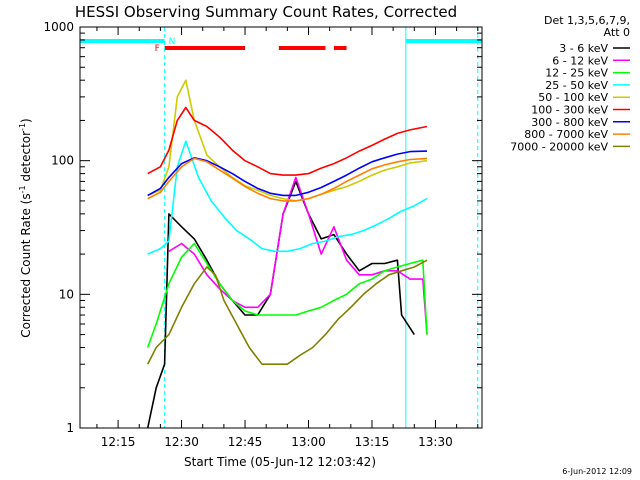 The width and height of the screenshot is (640, 480). What do you see at coordinates (372, 442) in the screenshot?
I see `x-tick-label: 13:15` at bounding box center [372, 442].